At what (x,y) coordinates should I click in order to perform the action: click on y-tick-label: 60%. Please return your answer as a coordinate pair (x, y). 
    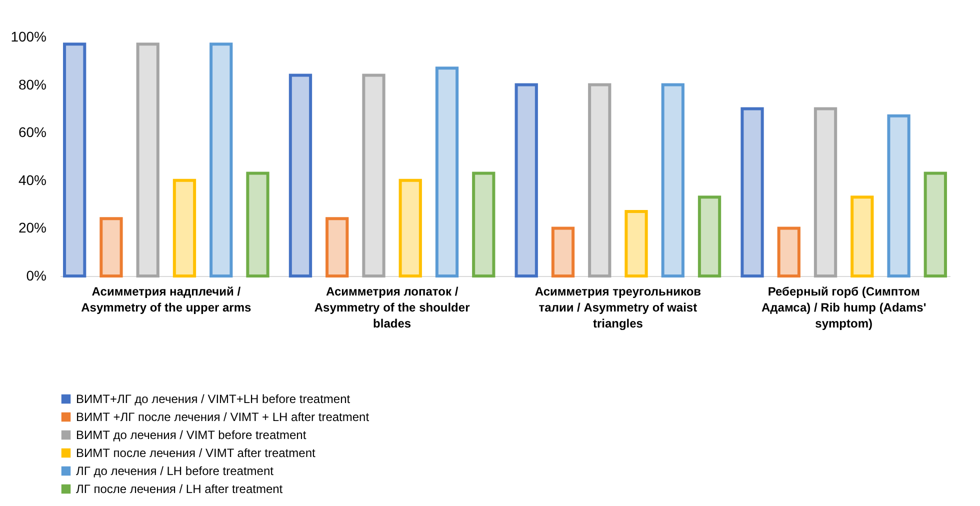
    Looking at the image, I should click on (32, 132).